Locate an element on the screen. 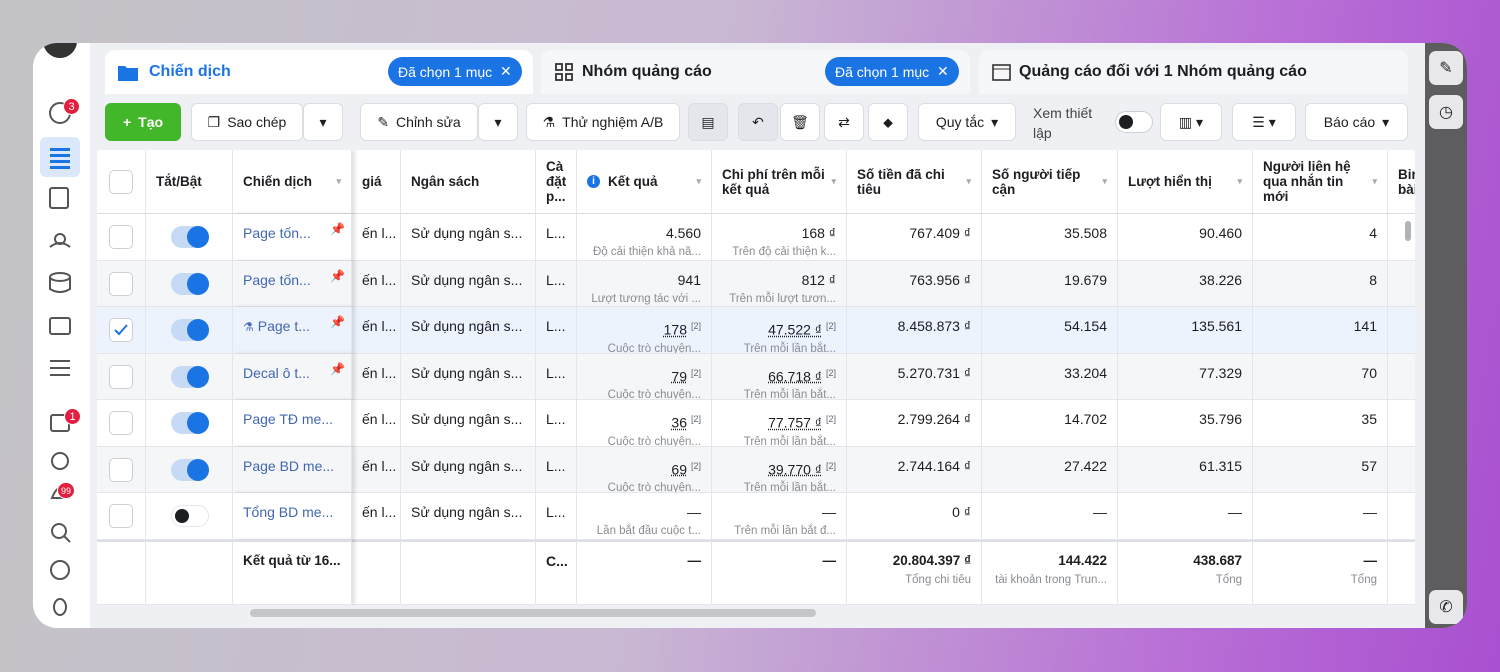  footer-cell: 438.687 Tổng is located at coordinates (1185, 572).